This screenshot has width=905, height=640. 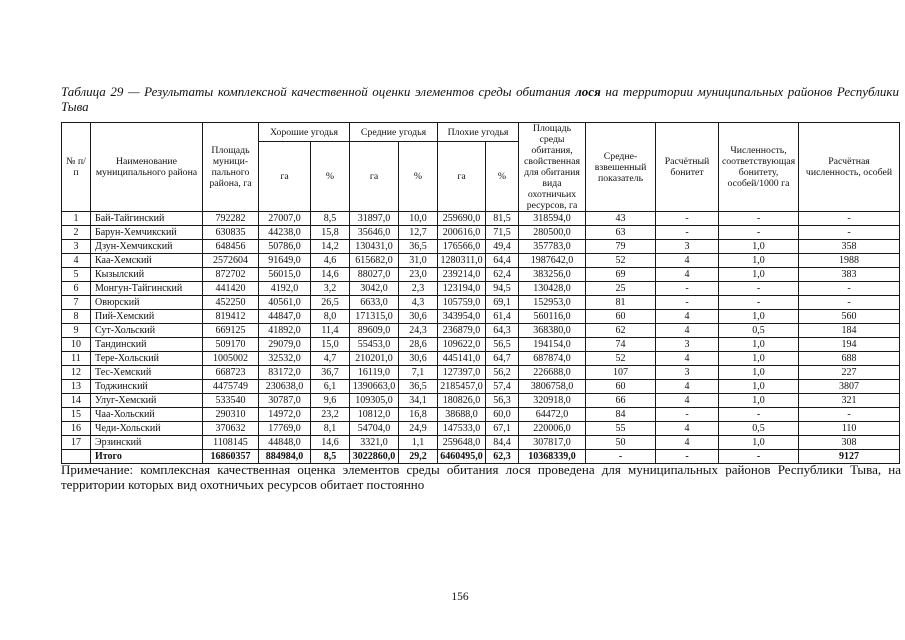 I want to click on cell-medium_ha: 1390663,0, so click(x=374, y=386).